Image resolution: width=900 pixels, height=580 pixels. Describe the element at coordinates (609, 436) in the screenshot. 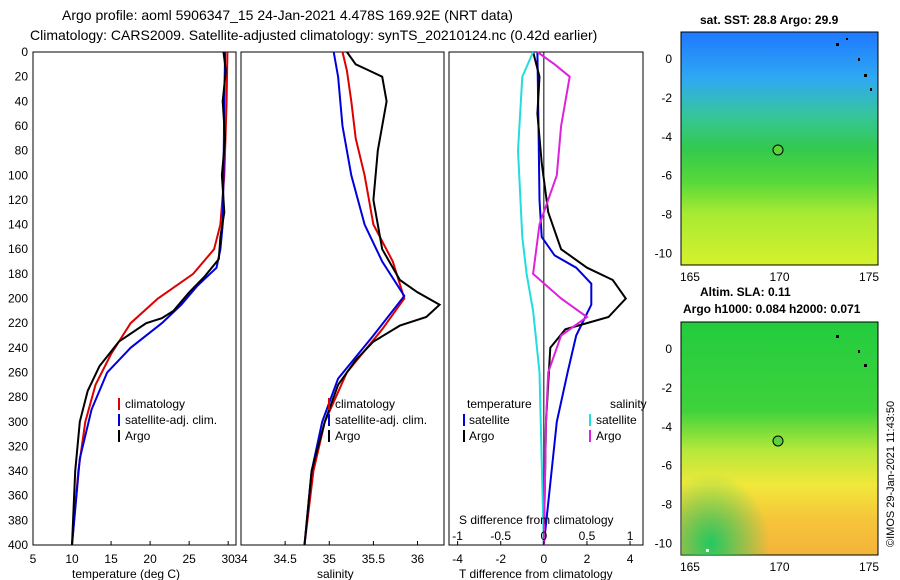

I see `legend-label-sal-argo: Argo` at that location.